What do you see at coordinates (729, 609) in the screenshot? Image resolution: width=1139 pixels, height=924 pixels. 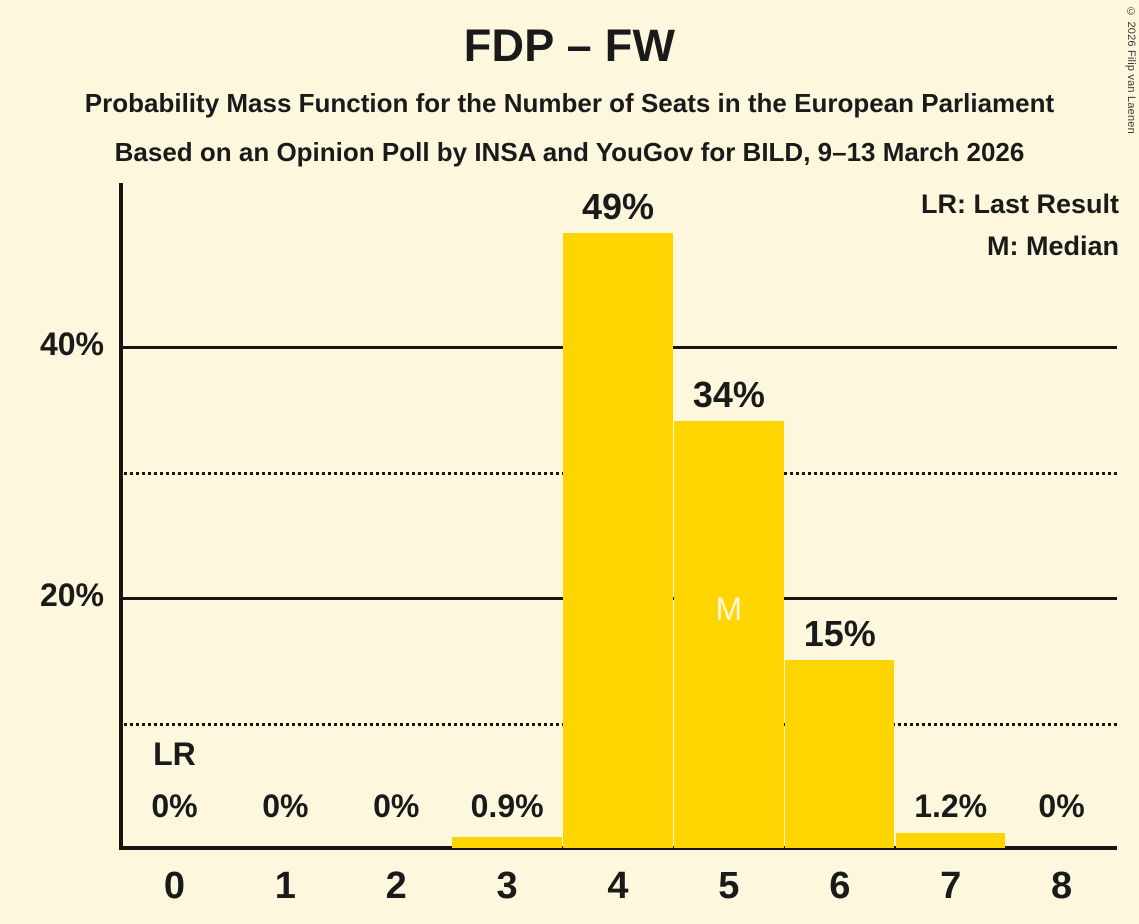 I see `median-marker: M` at bounding box center [729, 609].